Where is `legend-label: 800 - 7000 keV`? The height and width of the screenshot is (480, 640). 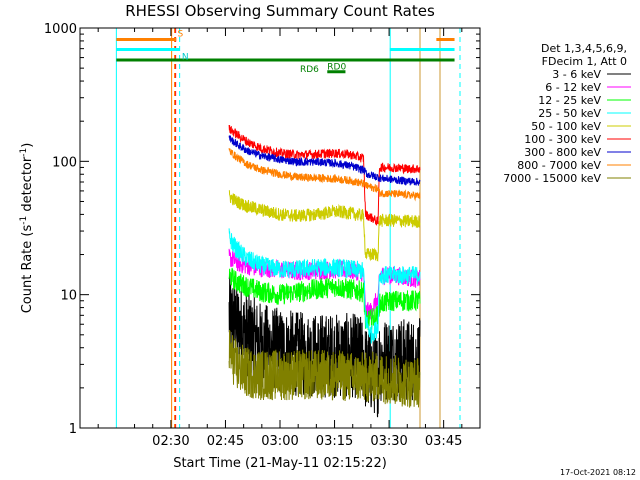
legend-label: 800 - 7000 keV is located at coordinates (559, 165).